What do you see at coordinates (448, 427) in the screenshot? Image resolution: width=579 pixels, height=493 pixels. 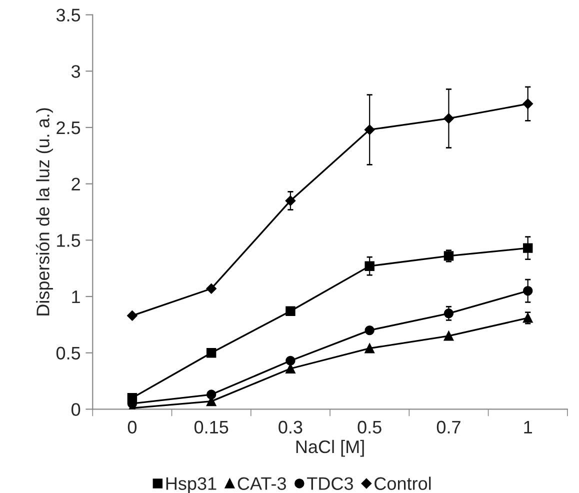 I see `x-tick-label: 0.7` at bounding box center [448, 427].